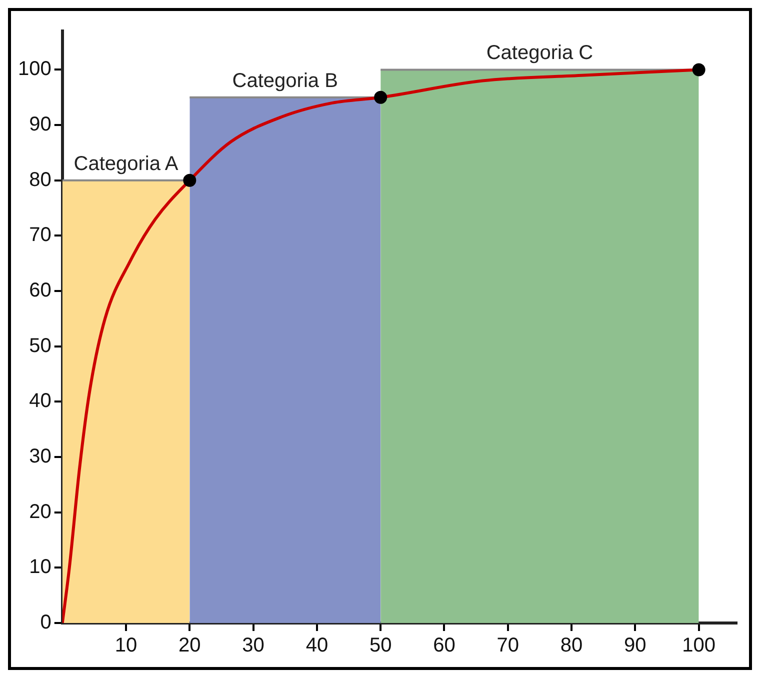 The height and width of the screenshot is (682, 768). What do you see at coordinates (189, 645) in the screenshot?
I see `x-tick-label: 20` at bounding box center [189, 645].